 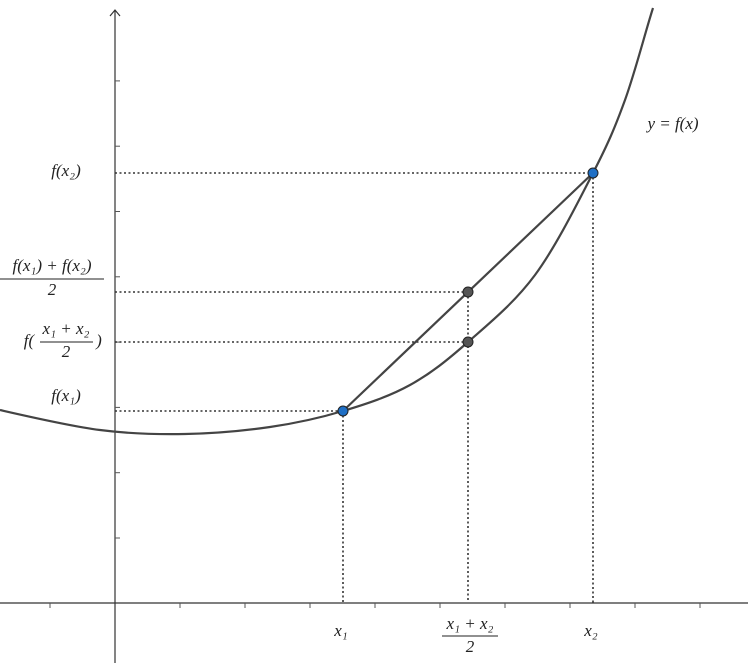 I want to click on x-label: x₂, so click(x=590, y=630).